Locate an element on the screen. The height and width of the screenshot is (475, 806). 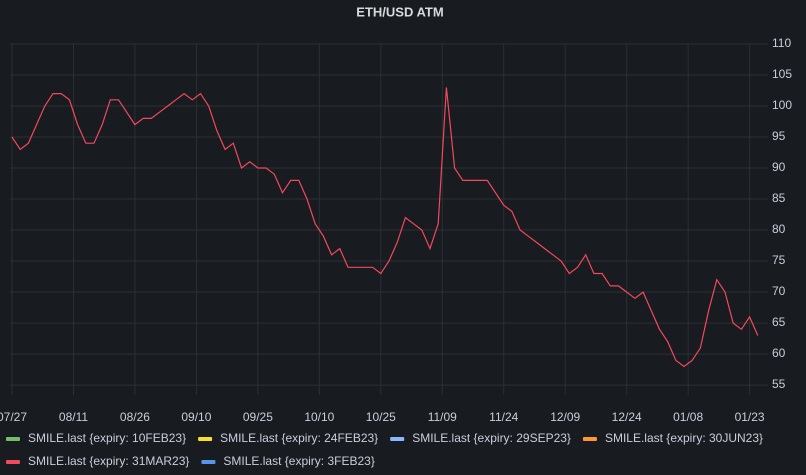
y-tick-label: 55 is located at coordinates (779, 384).